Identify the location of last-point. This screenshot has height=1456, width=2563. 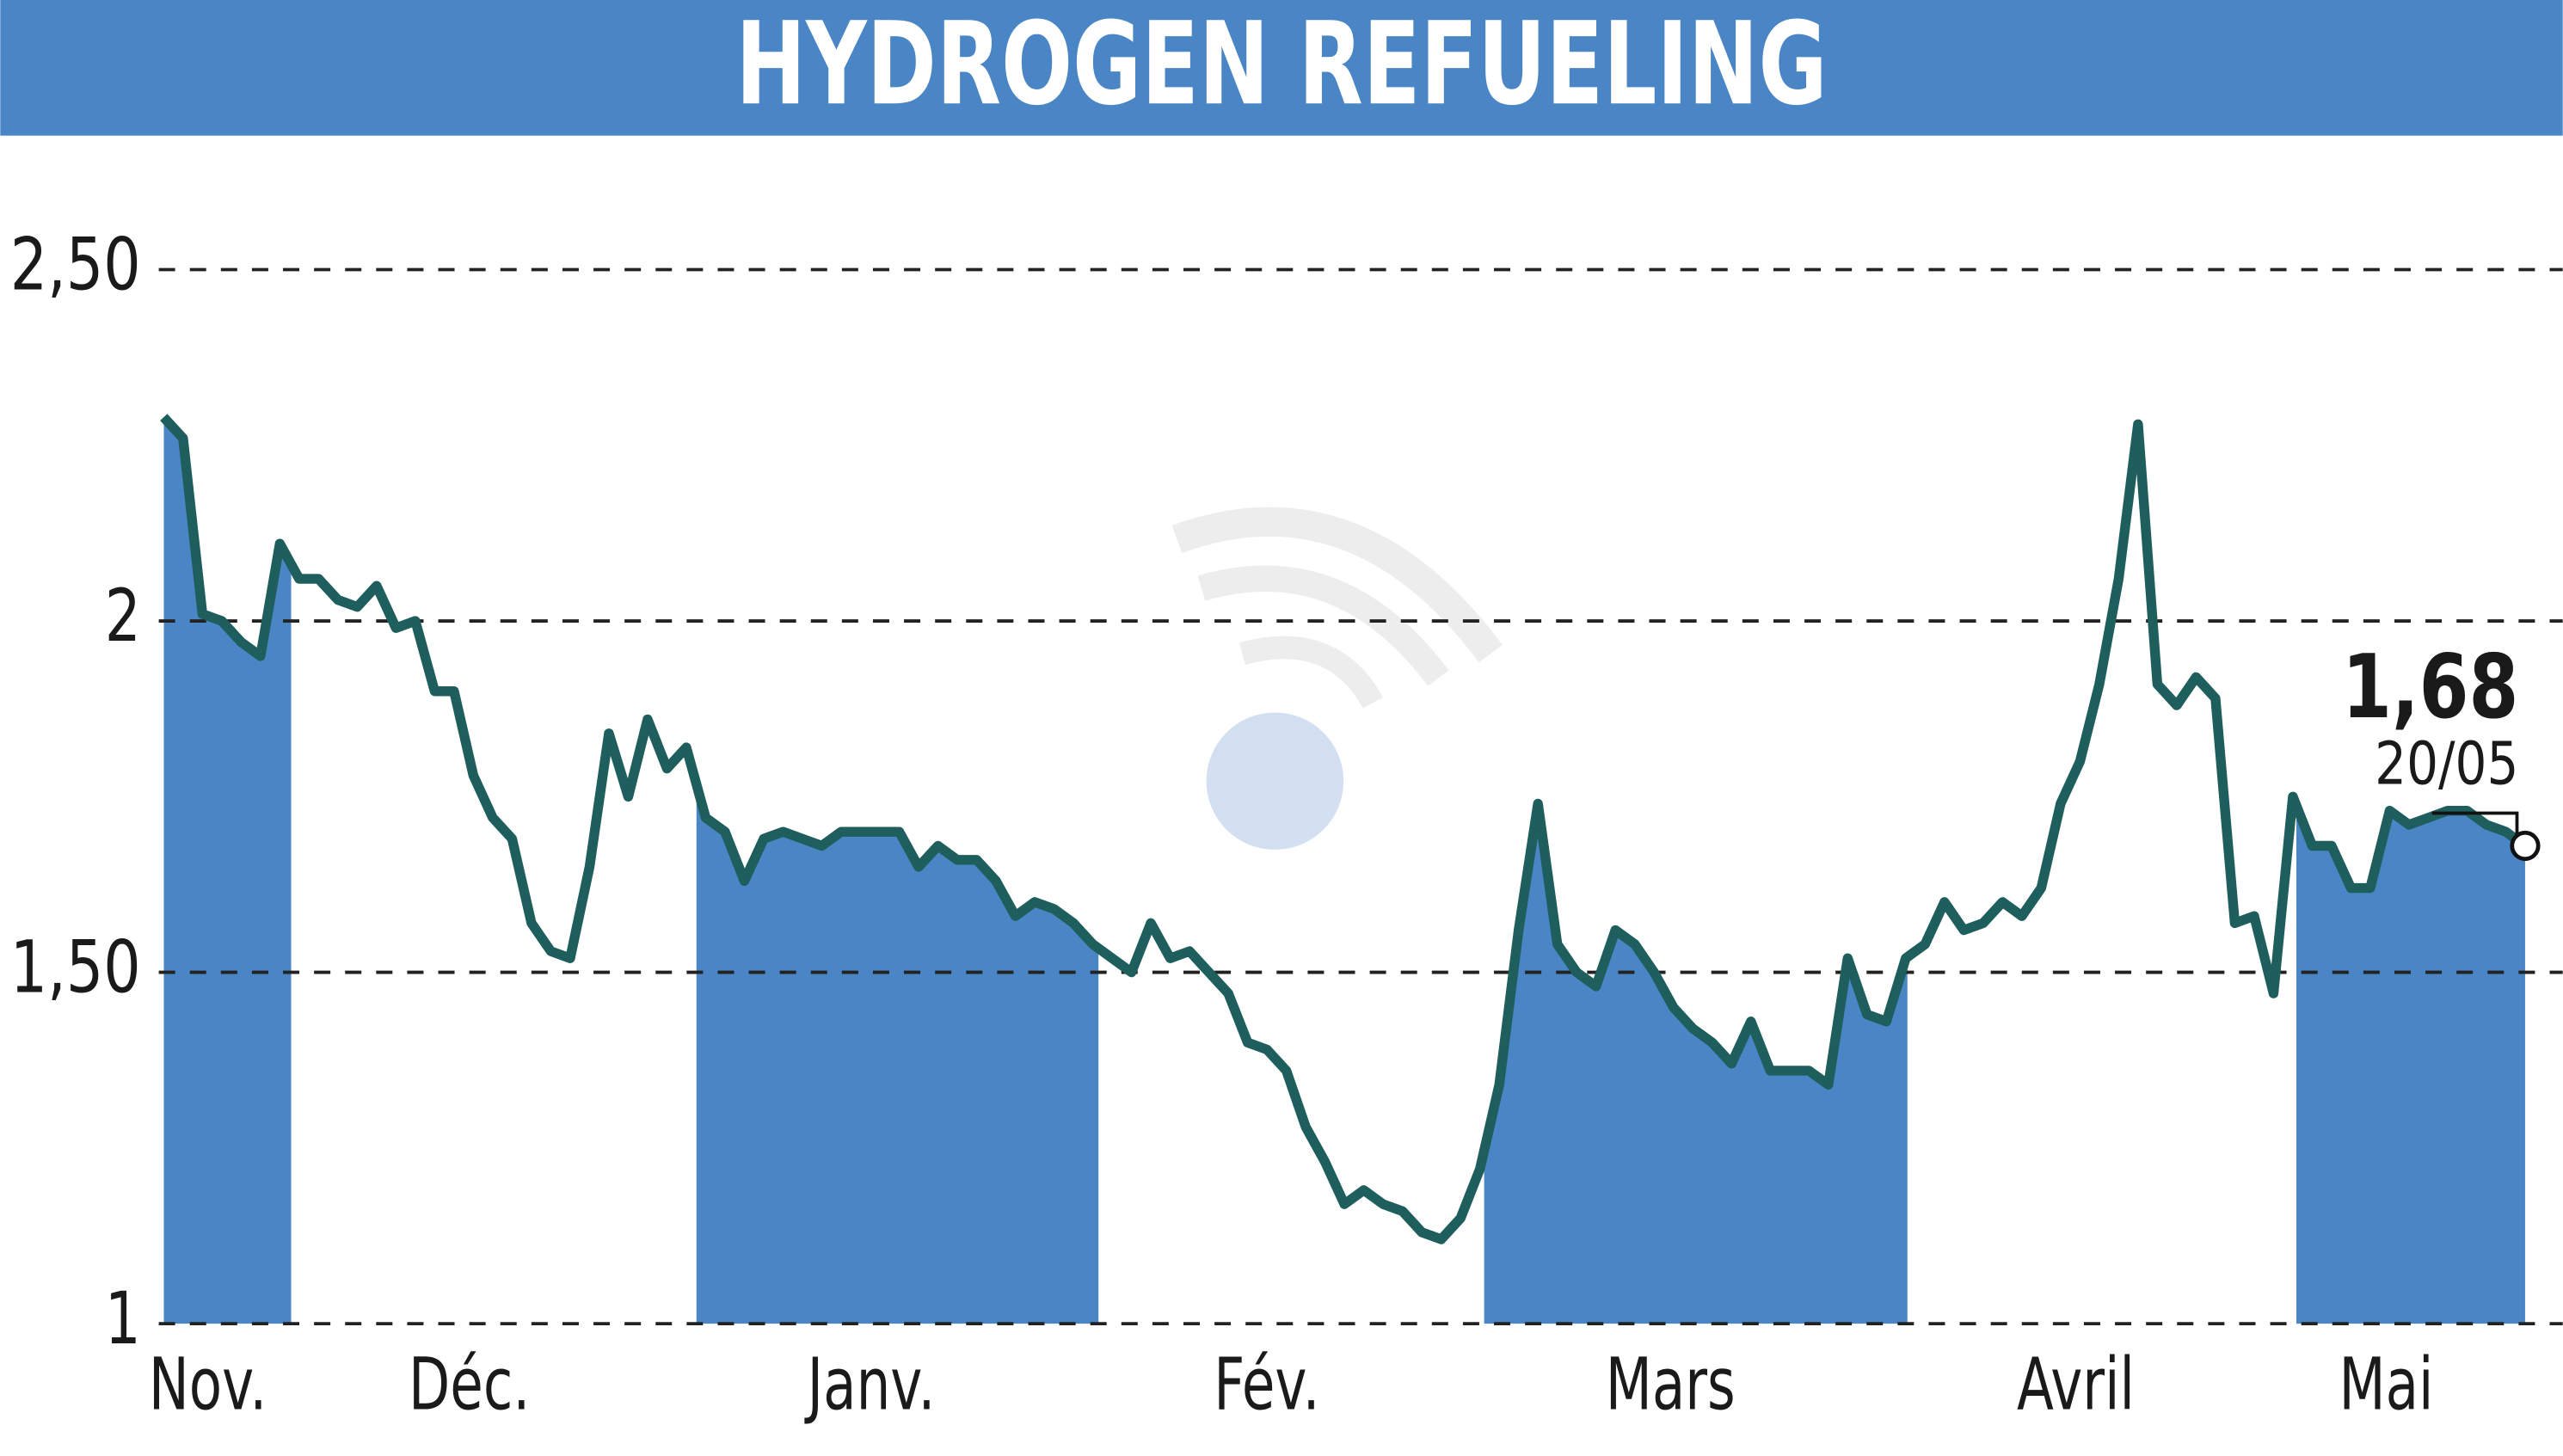
(2525, 846).